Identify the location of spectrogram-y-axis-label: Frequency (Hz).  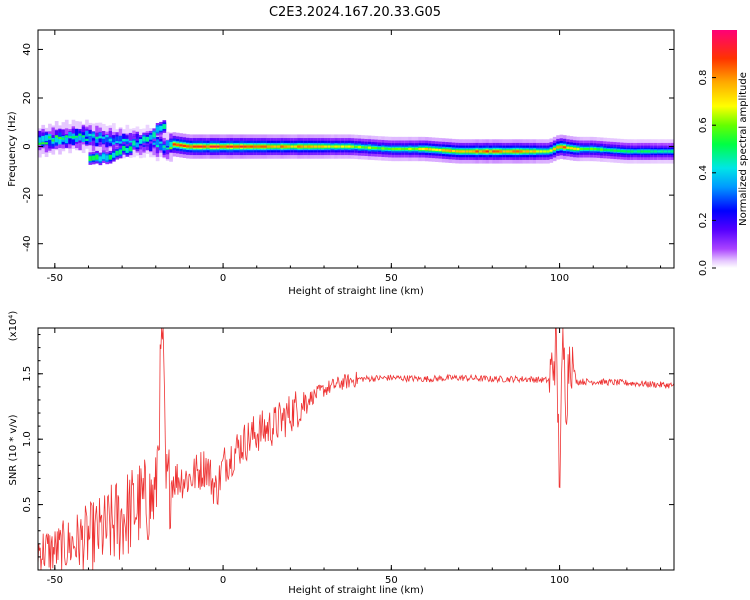
(12, 149).